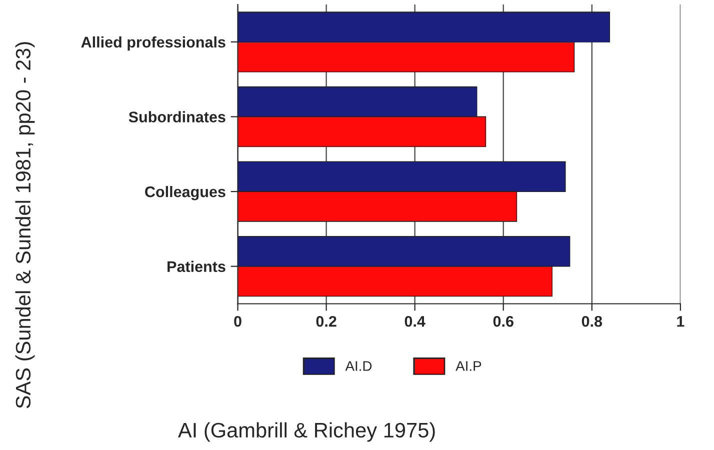 The width and height of the screenshot is (714, 450). I want to click on x-tick-label: 1, so click(680, 321).